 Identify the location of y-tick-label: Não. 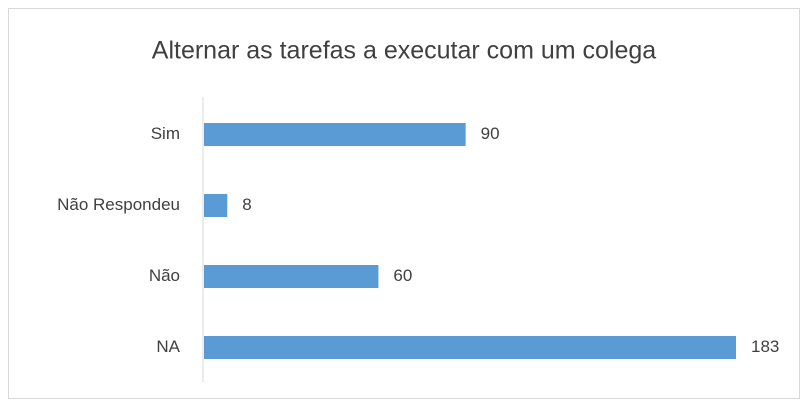
(164, 275).